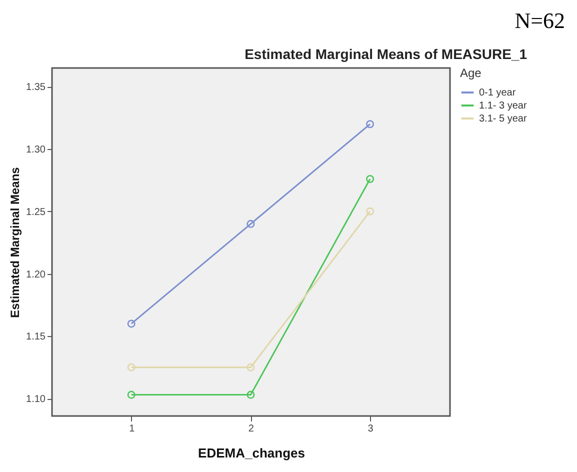  Describe the element at coordinates (36, 88) in the screenshot. I see `y-tick-label: 1.35` at that location.